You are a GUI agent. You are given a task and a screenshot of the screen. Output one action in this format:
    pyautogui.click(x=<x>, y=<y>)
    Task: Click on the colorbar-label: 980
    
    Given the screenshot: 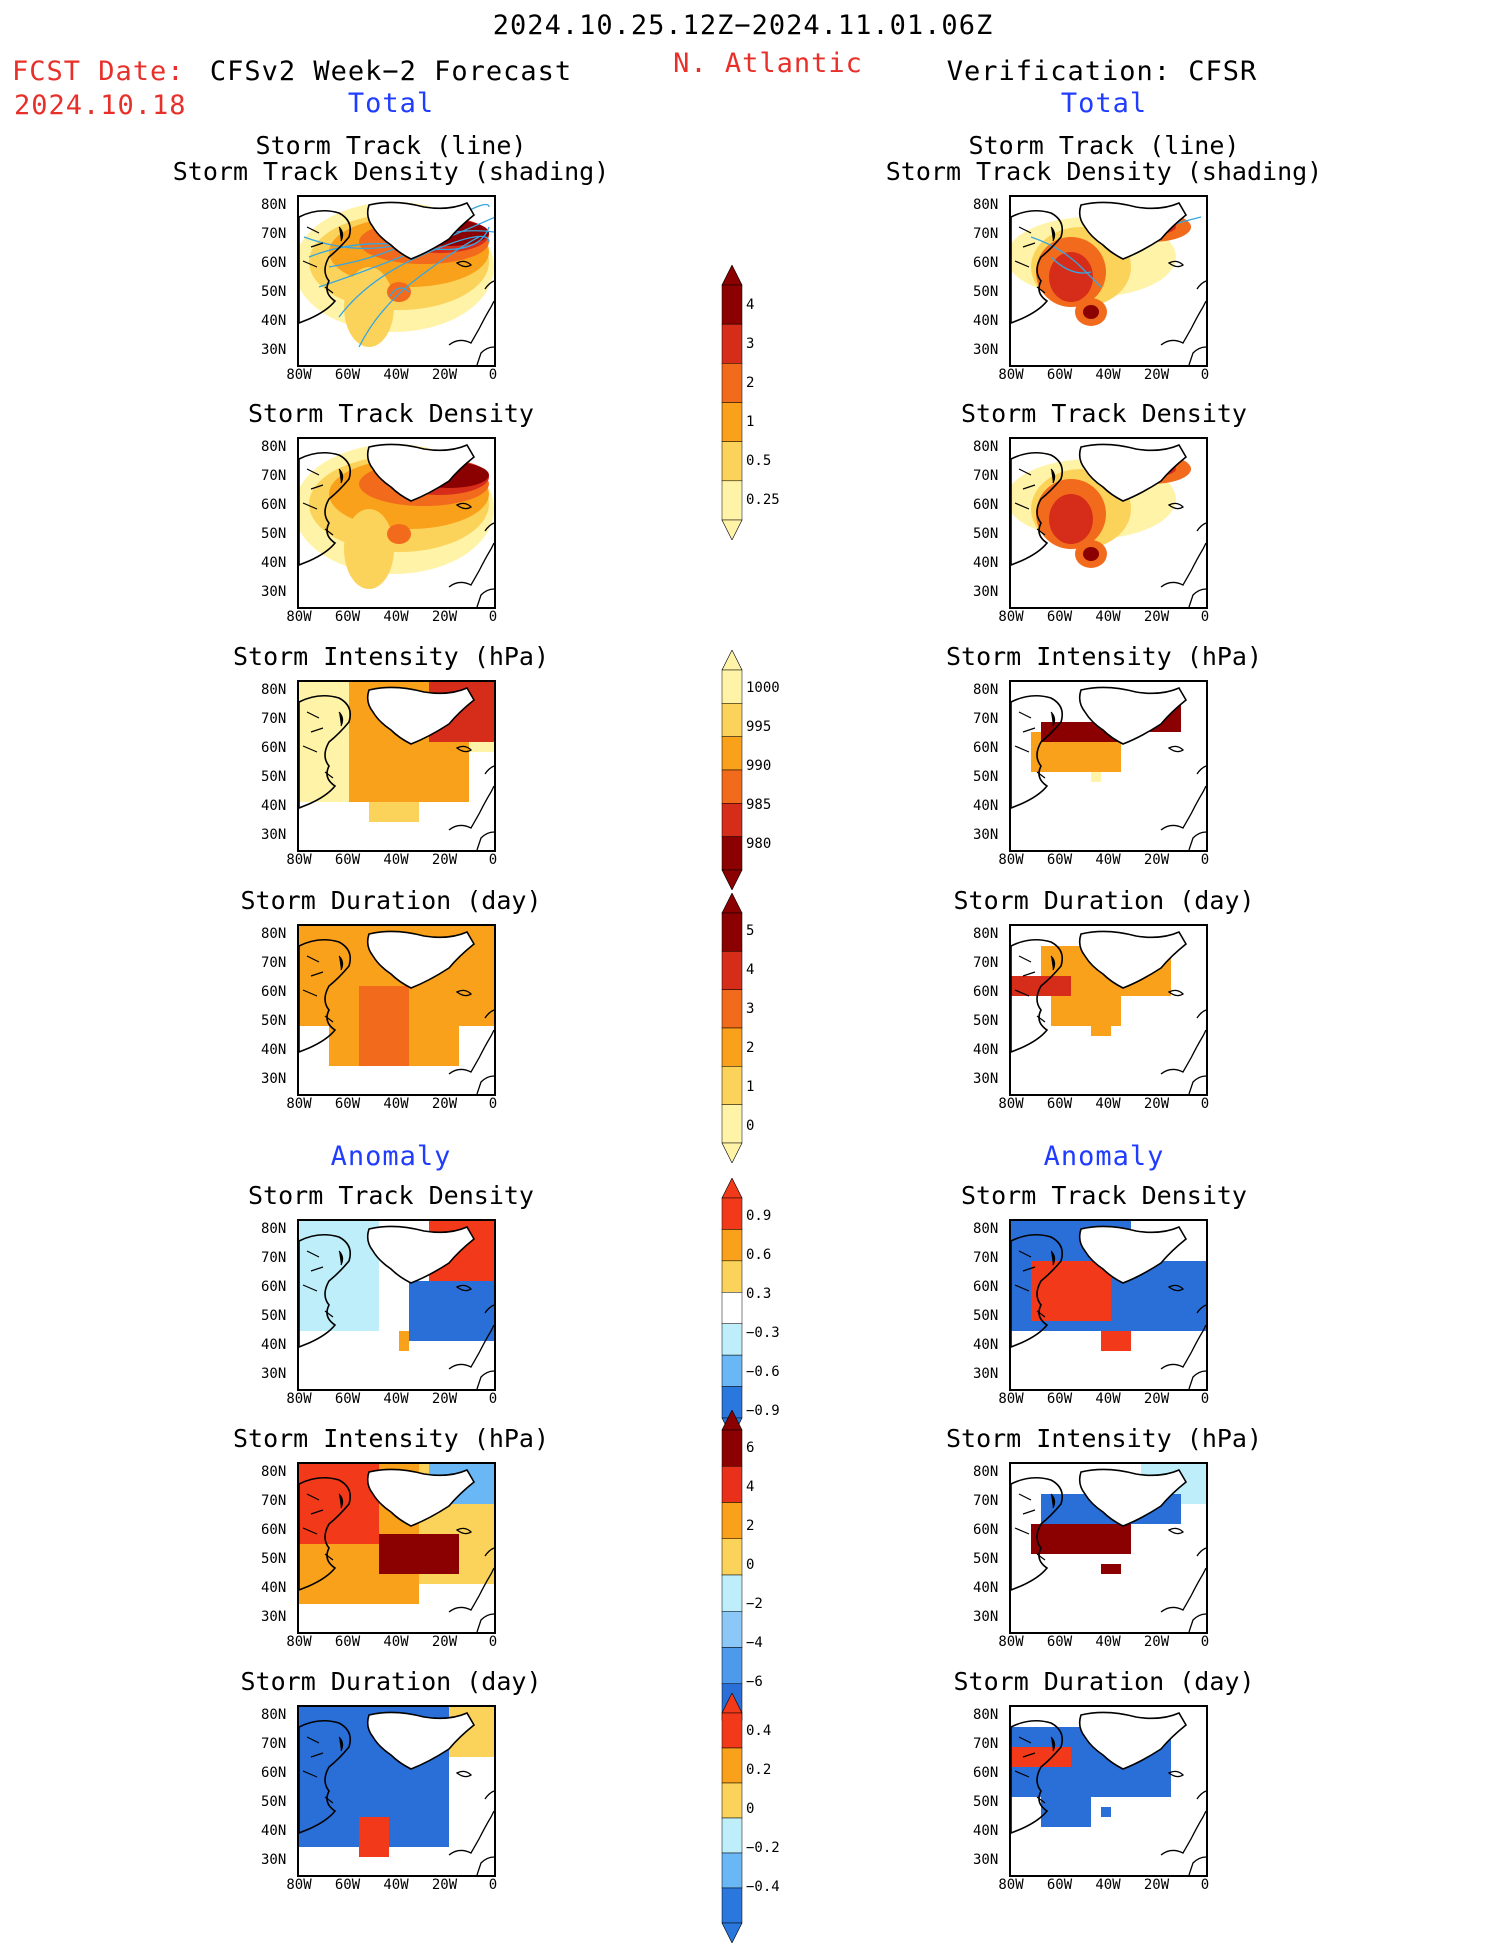 What is the action you would take?
    pyautogui.click(x=759, y=844)
    